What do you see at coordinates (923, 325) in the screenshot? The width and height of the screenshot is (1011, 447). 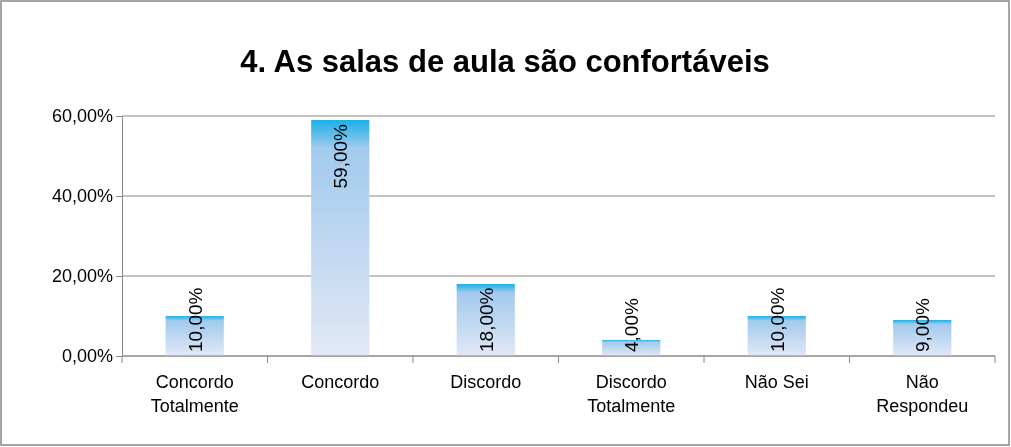 I see `data-label: 9,00%` at bounding box center [923, 325].